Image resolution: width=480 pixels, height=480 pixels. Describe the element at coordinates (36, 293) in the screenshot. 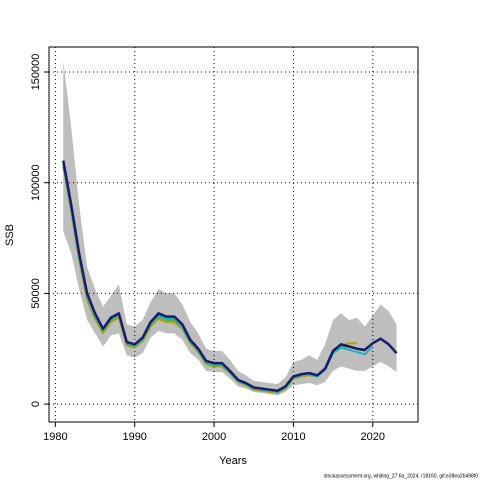

I see `y-tick-label: 50000` at that location.